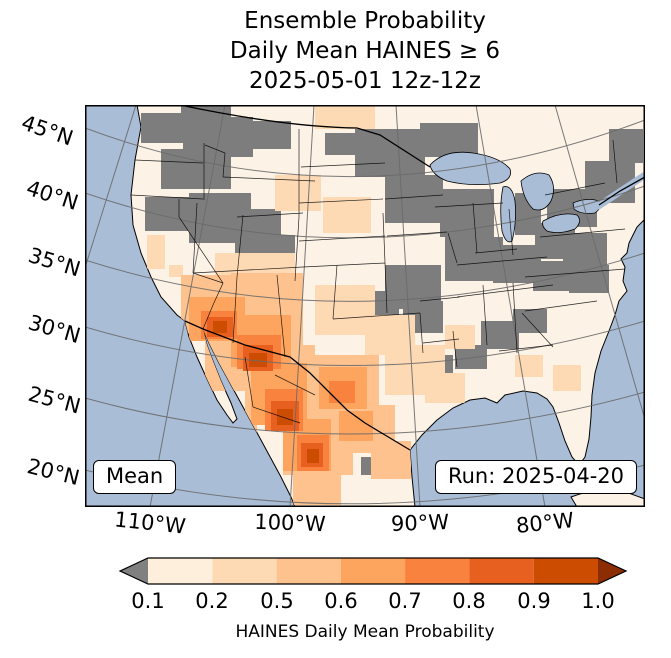 The width and height of the screenshot is (671, 658). I want to click on colorbar-tick-0.9: 0.9, so click(534, 601).